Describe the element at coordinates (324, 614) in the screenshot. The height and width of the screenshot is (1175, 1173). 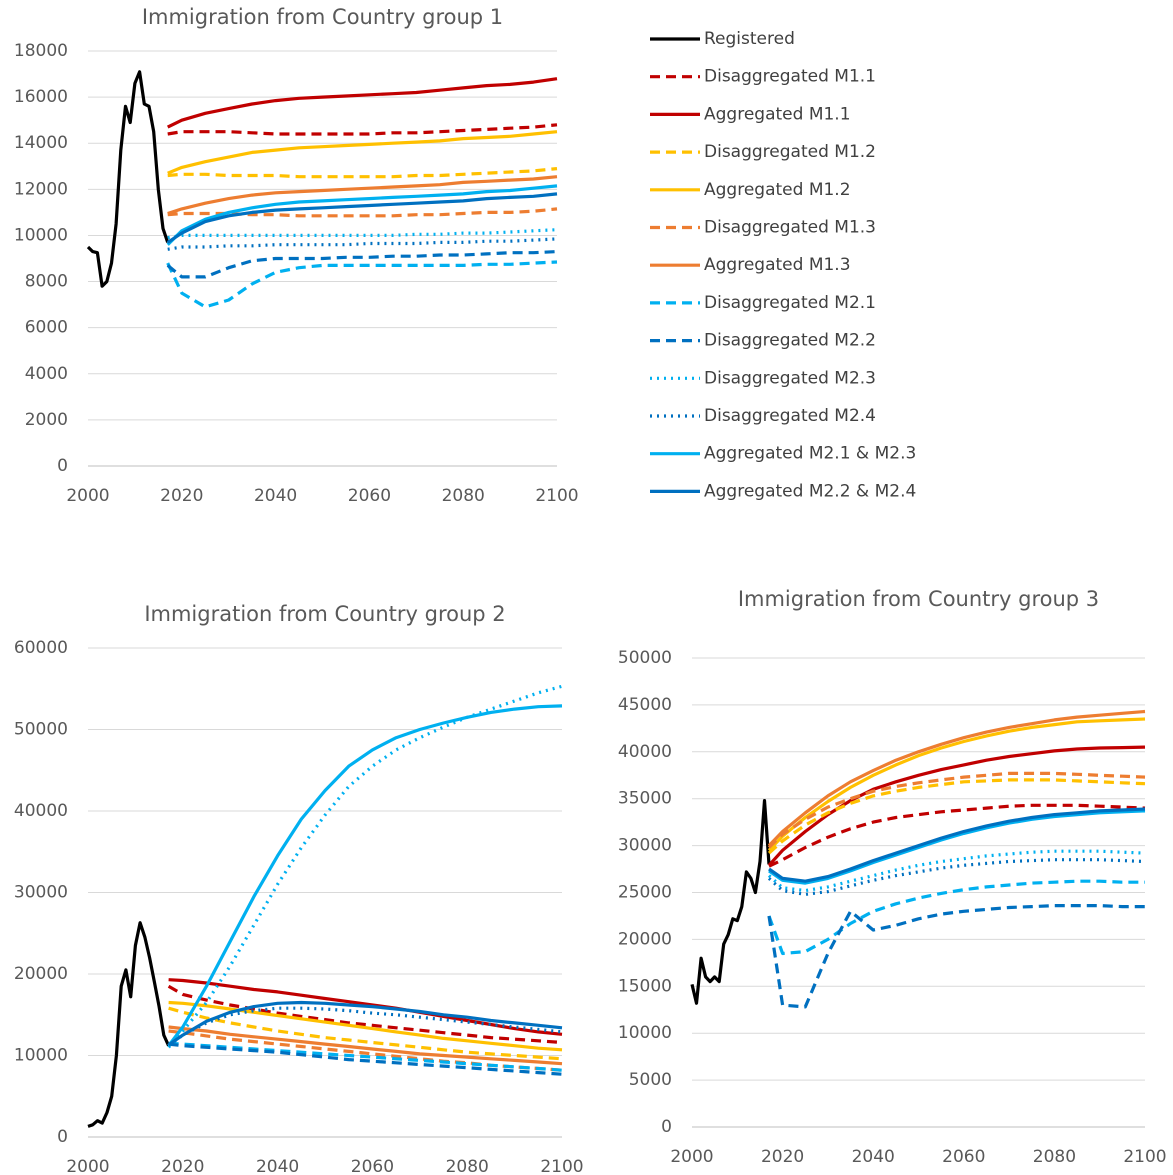
I see `chart-title: Immigration from Country group 2` at that location.